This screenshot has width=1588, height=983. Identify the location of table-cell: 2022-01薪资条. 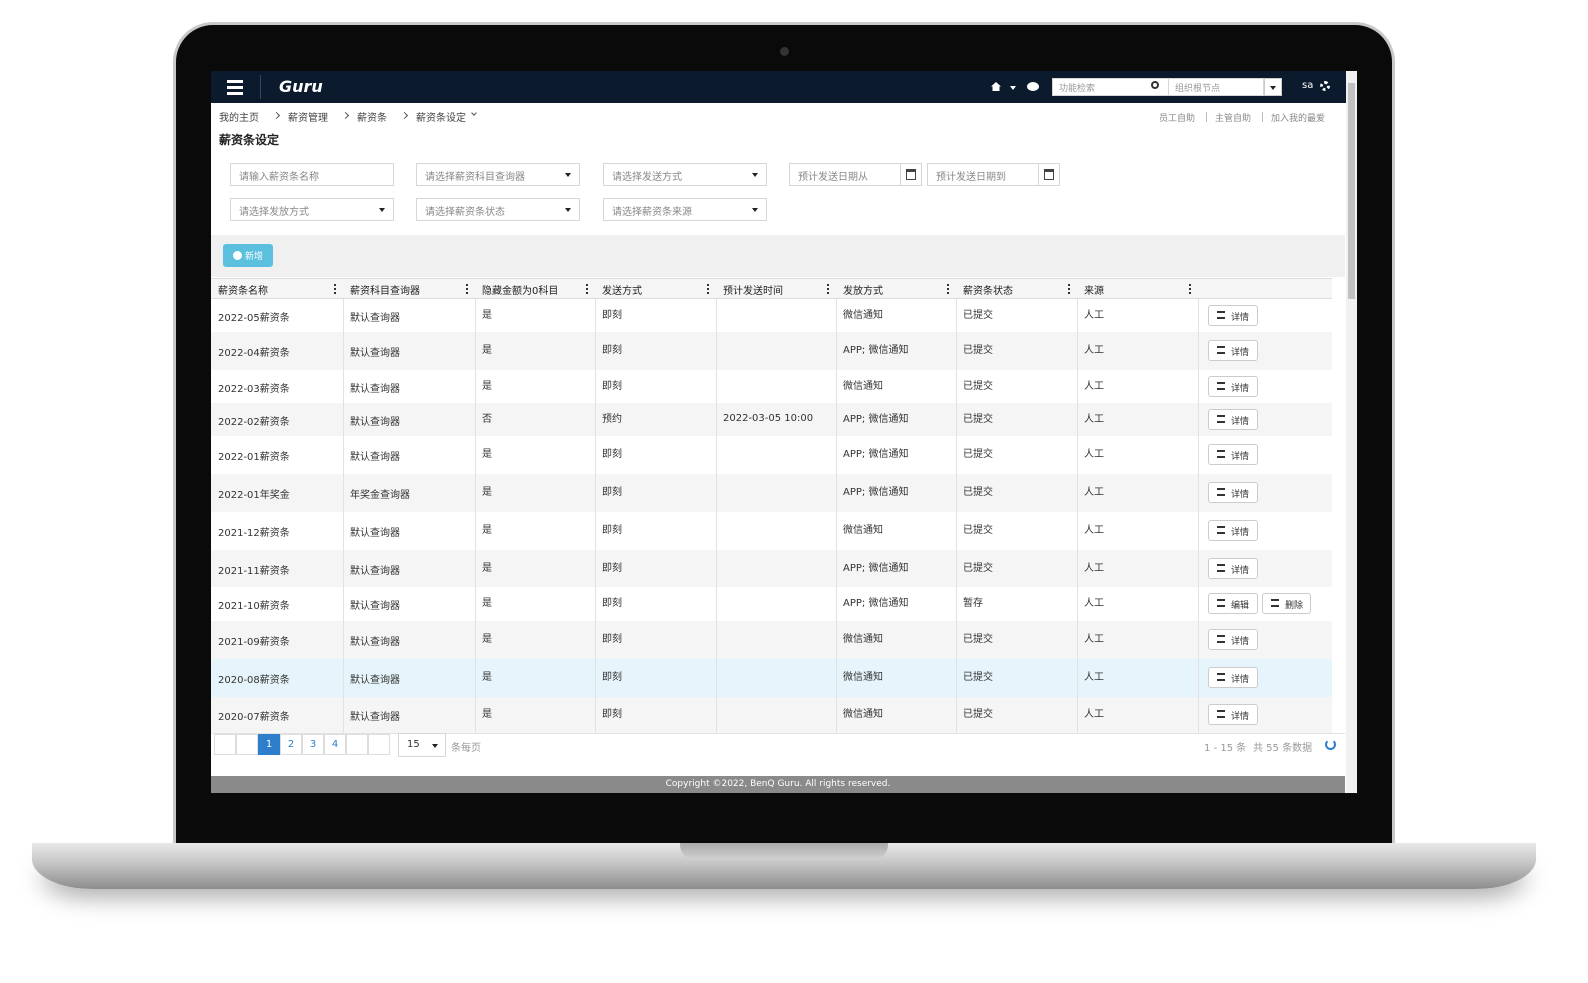
(254, 457).